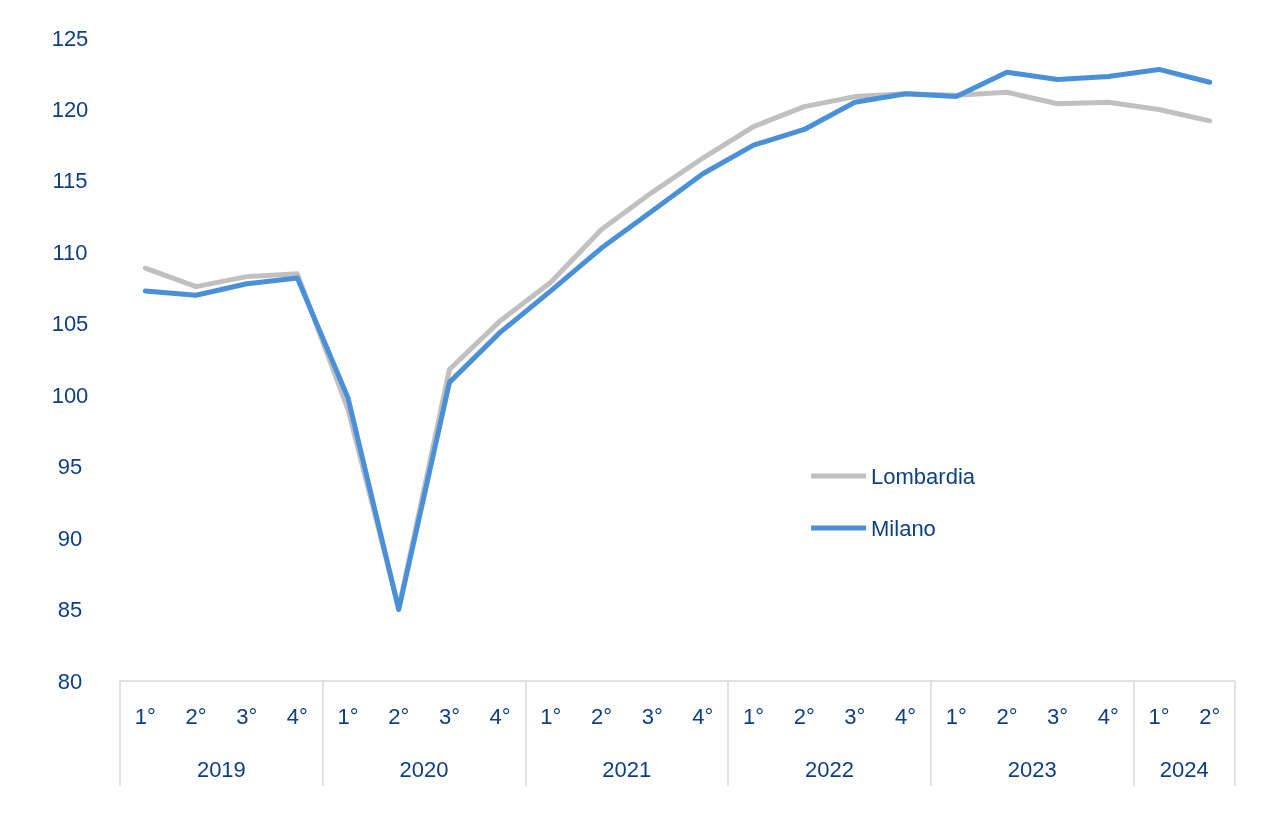  What do you see at coordinates (923, 476) in the screenshot?
I see `legend-label: Lombardia` at bounding box center [923, 476].